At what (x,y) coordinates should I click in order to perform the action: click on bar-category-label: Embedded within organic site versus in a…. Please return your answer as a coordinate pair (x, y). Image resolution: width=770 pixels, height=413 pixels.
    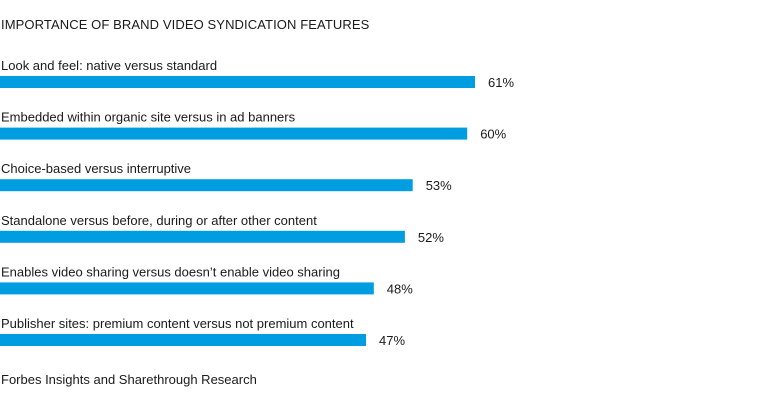
    Looking at the image, I should click on (148, 117).